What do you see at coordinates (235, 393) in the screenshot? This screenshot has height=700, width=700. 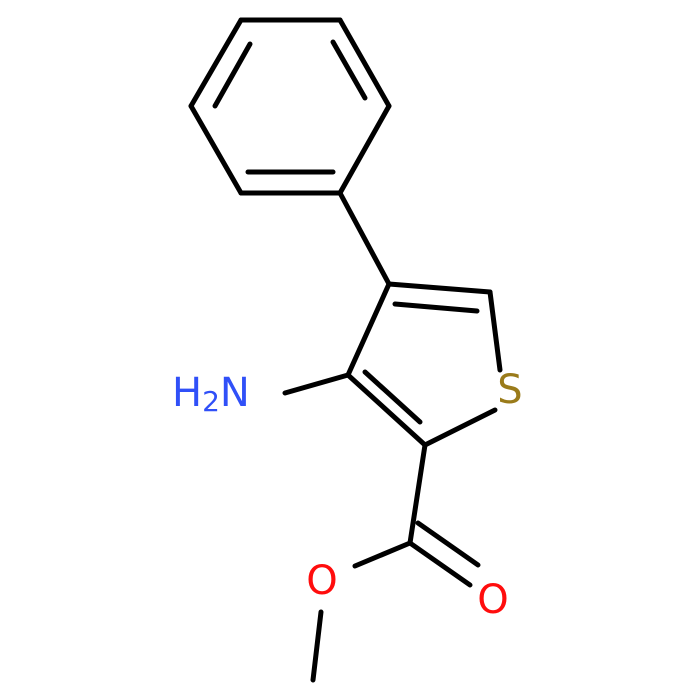 I see `atom-n: N` at bounding box center [235, 393].